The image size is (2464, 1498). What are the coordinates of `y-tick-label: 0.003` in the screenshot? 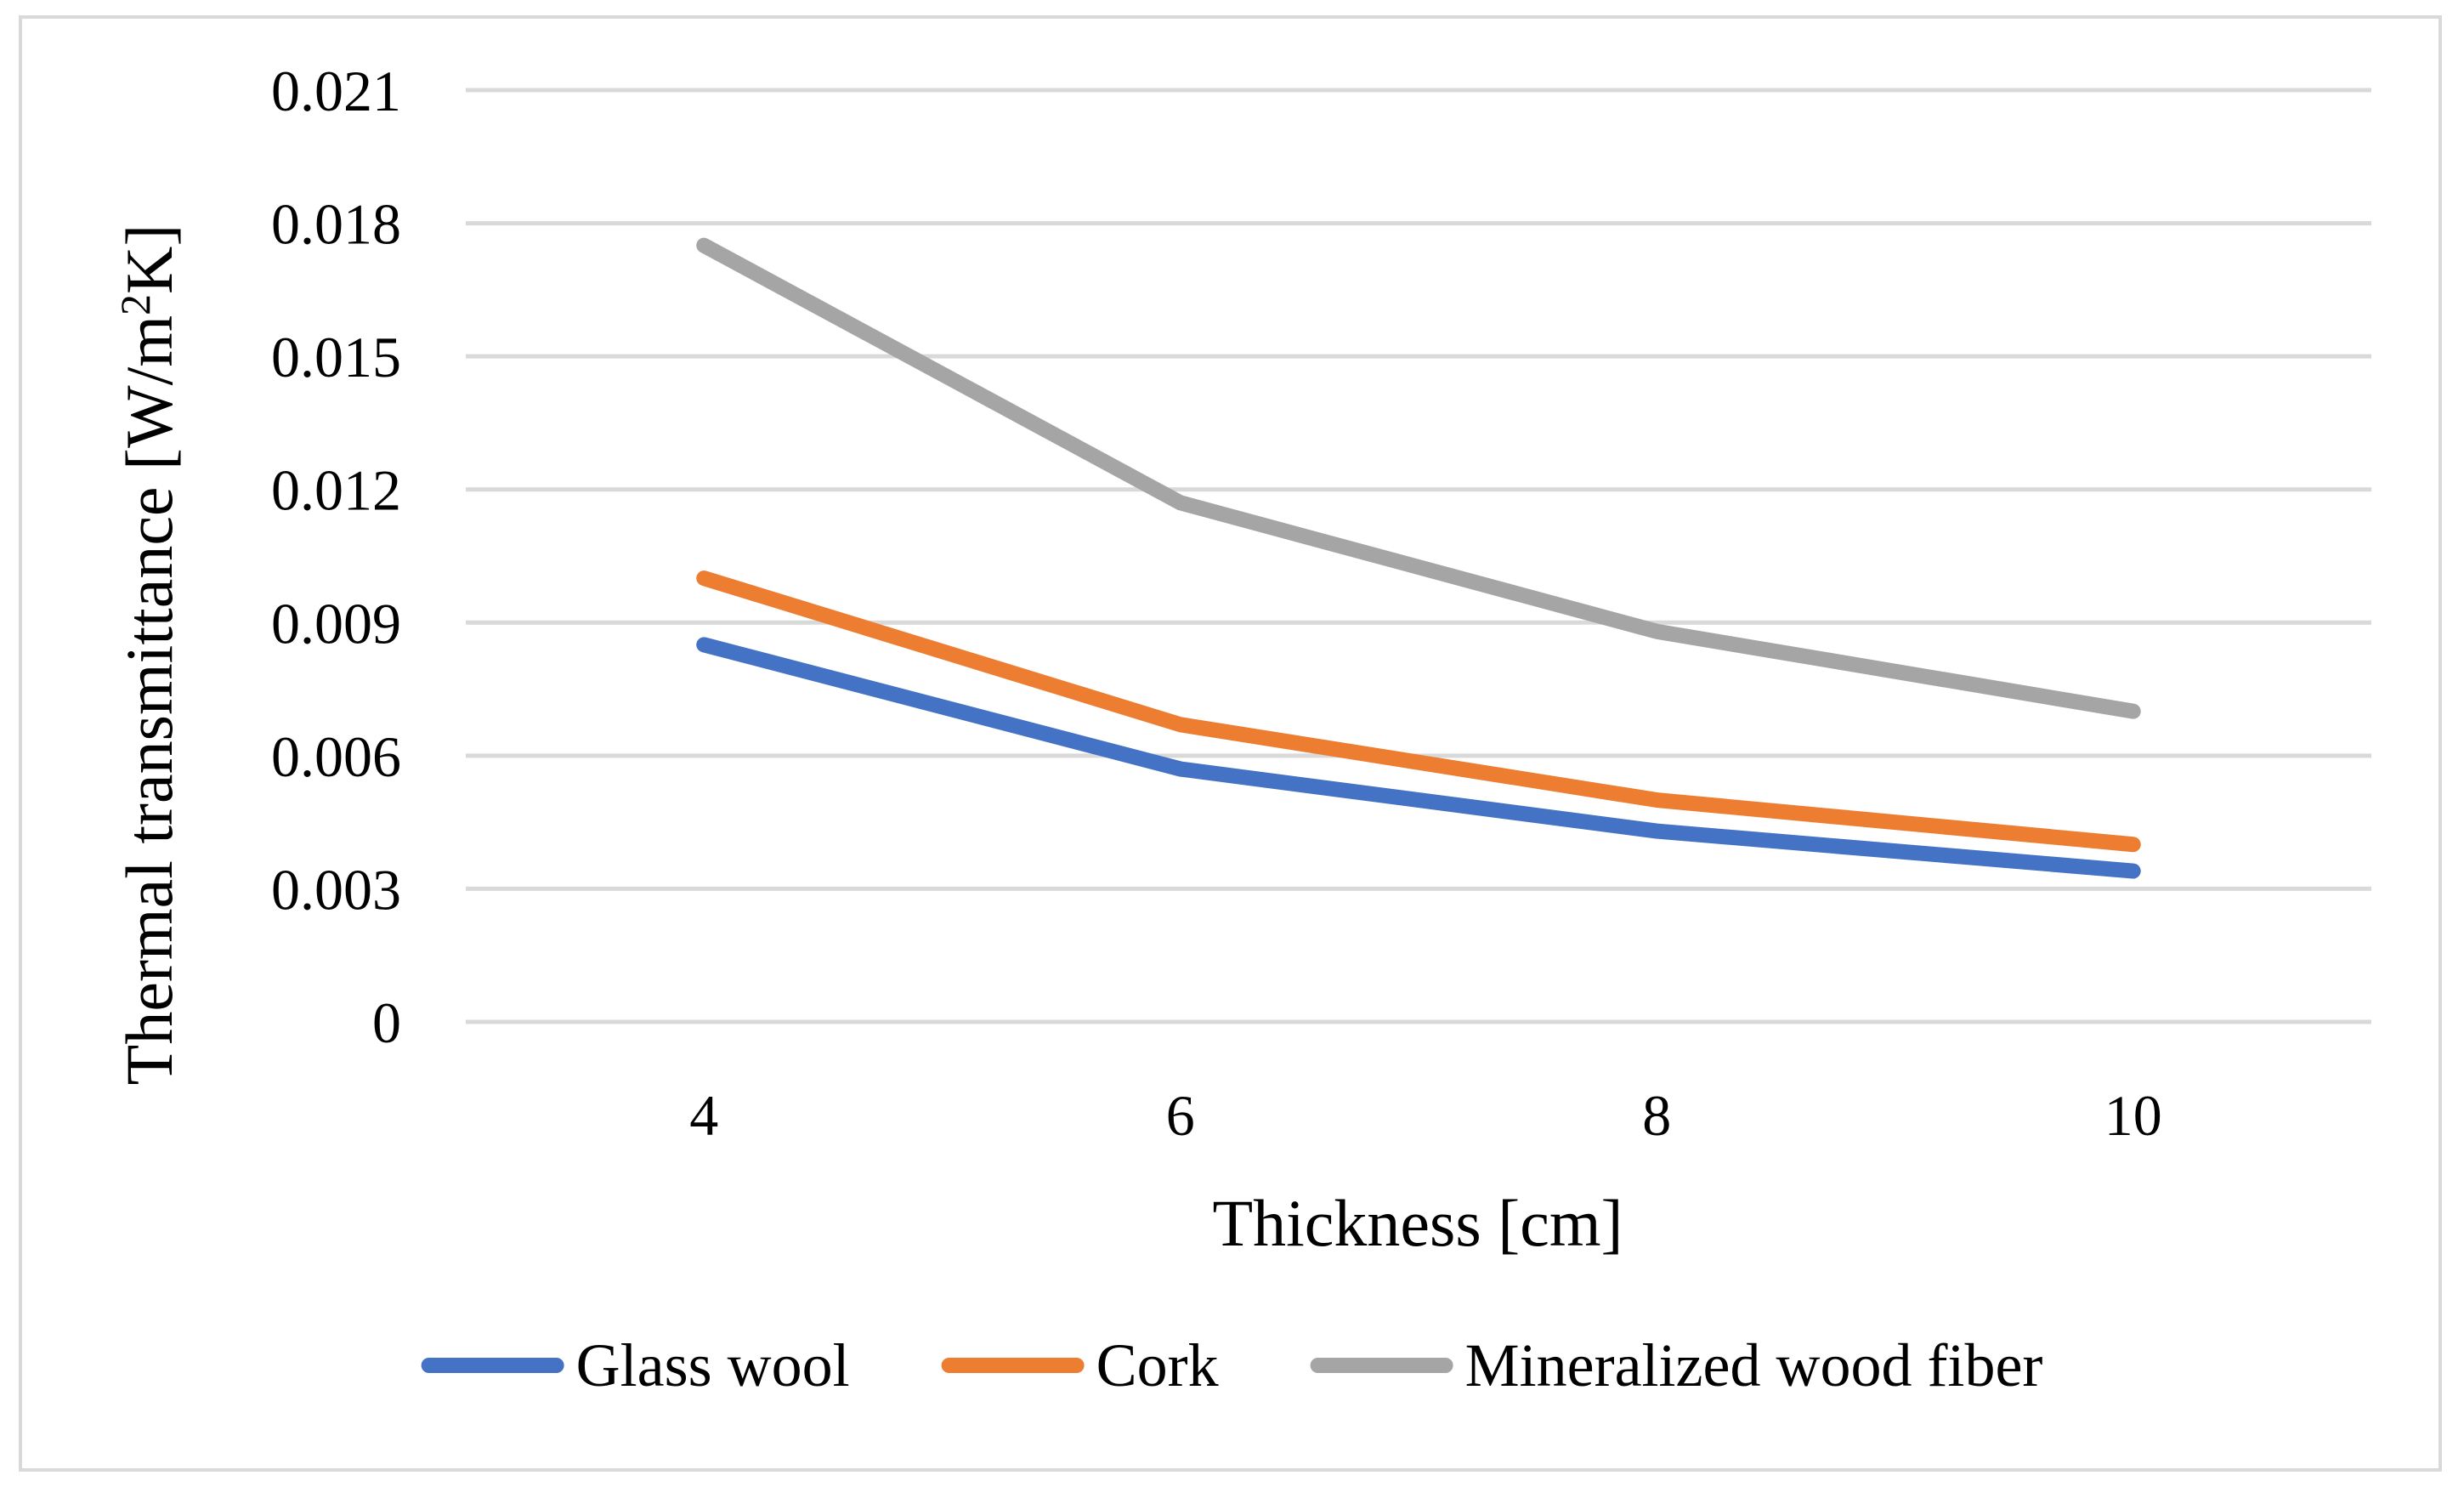 It's located at (336, 889).